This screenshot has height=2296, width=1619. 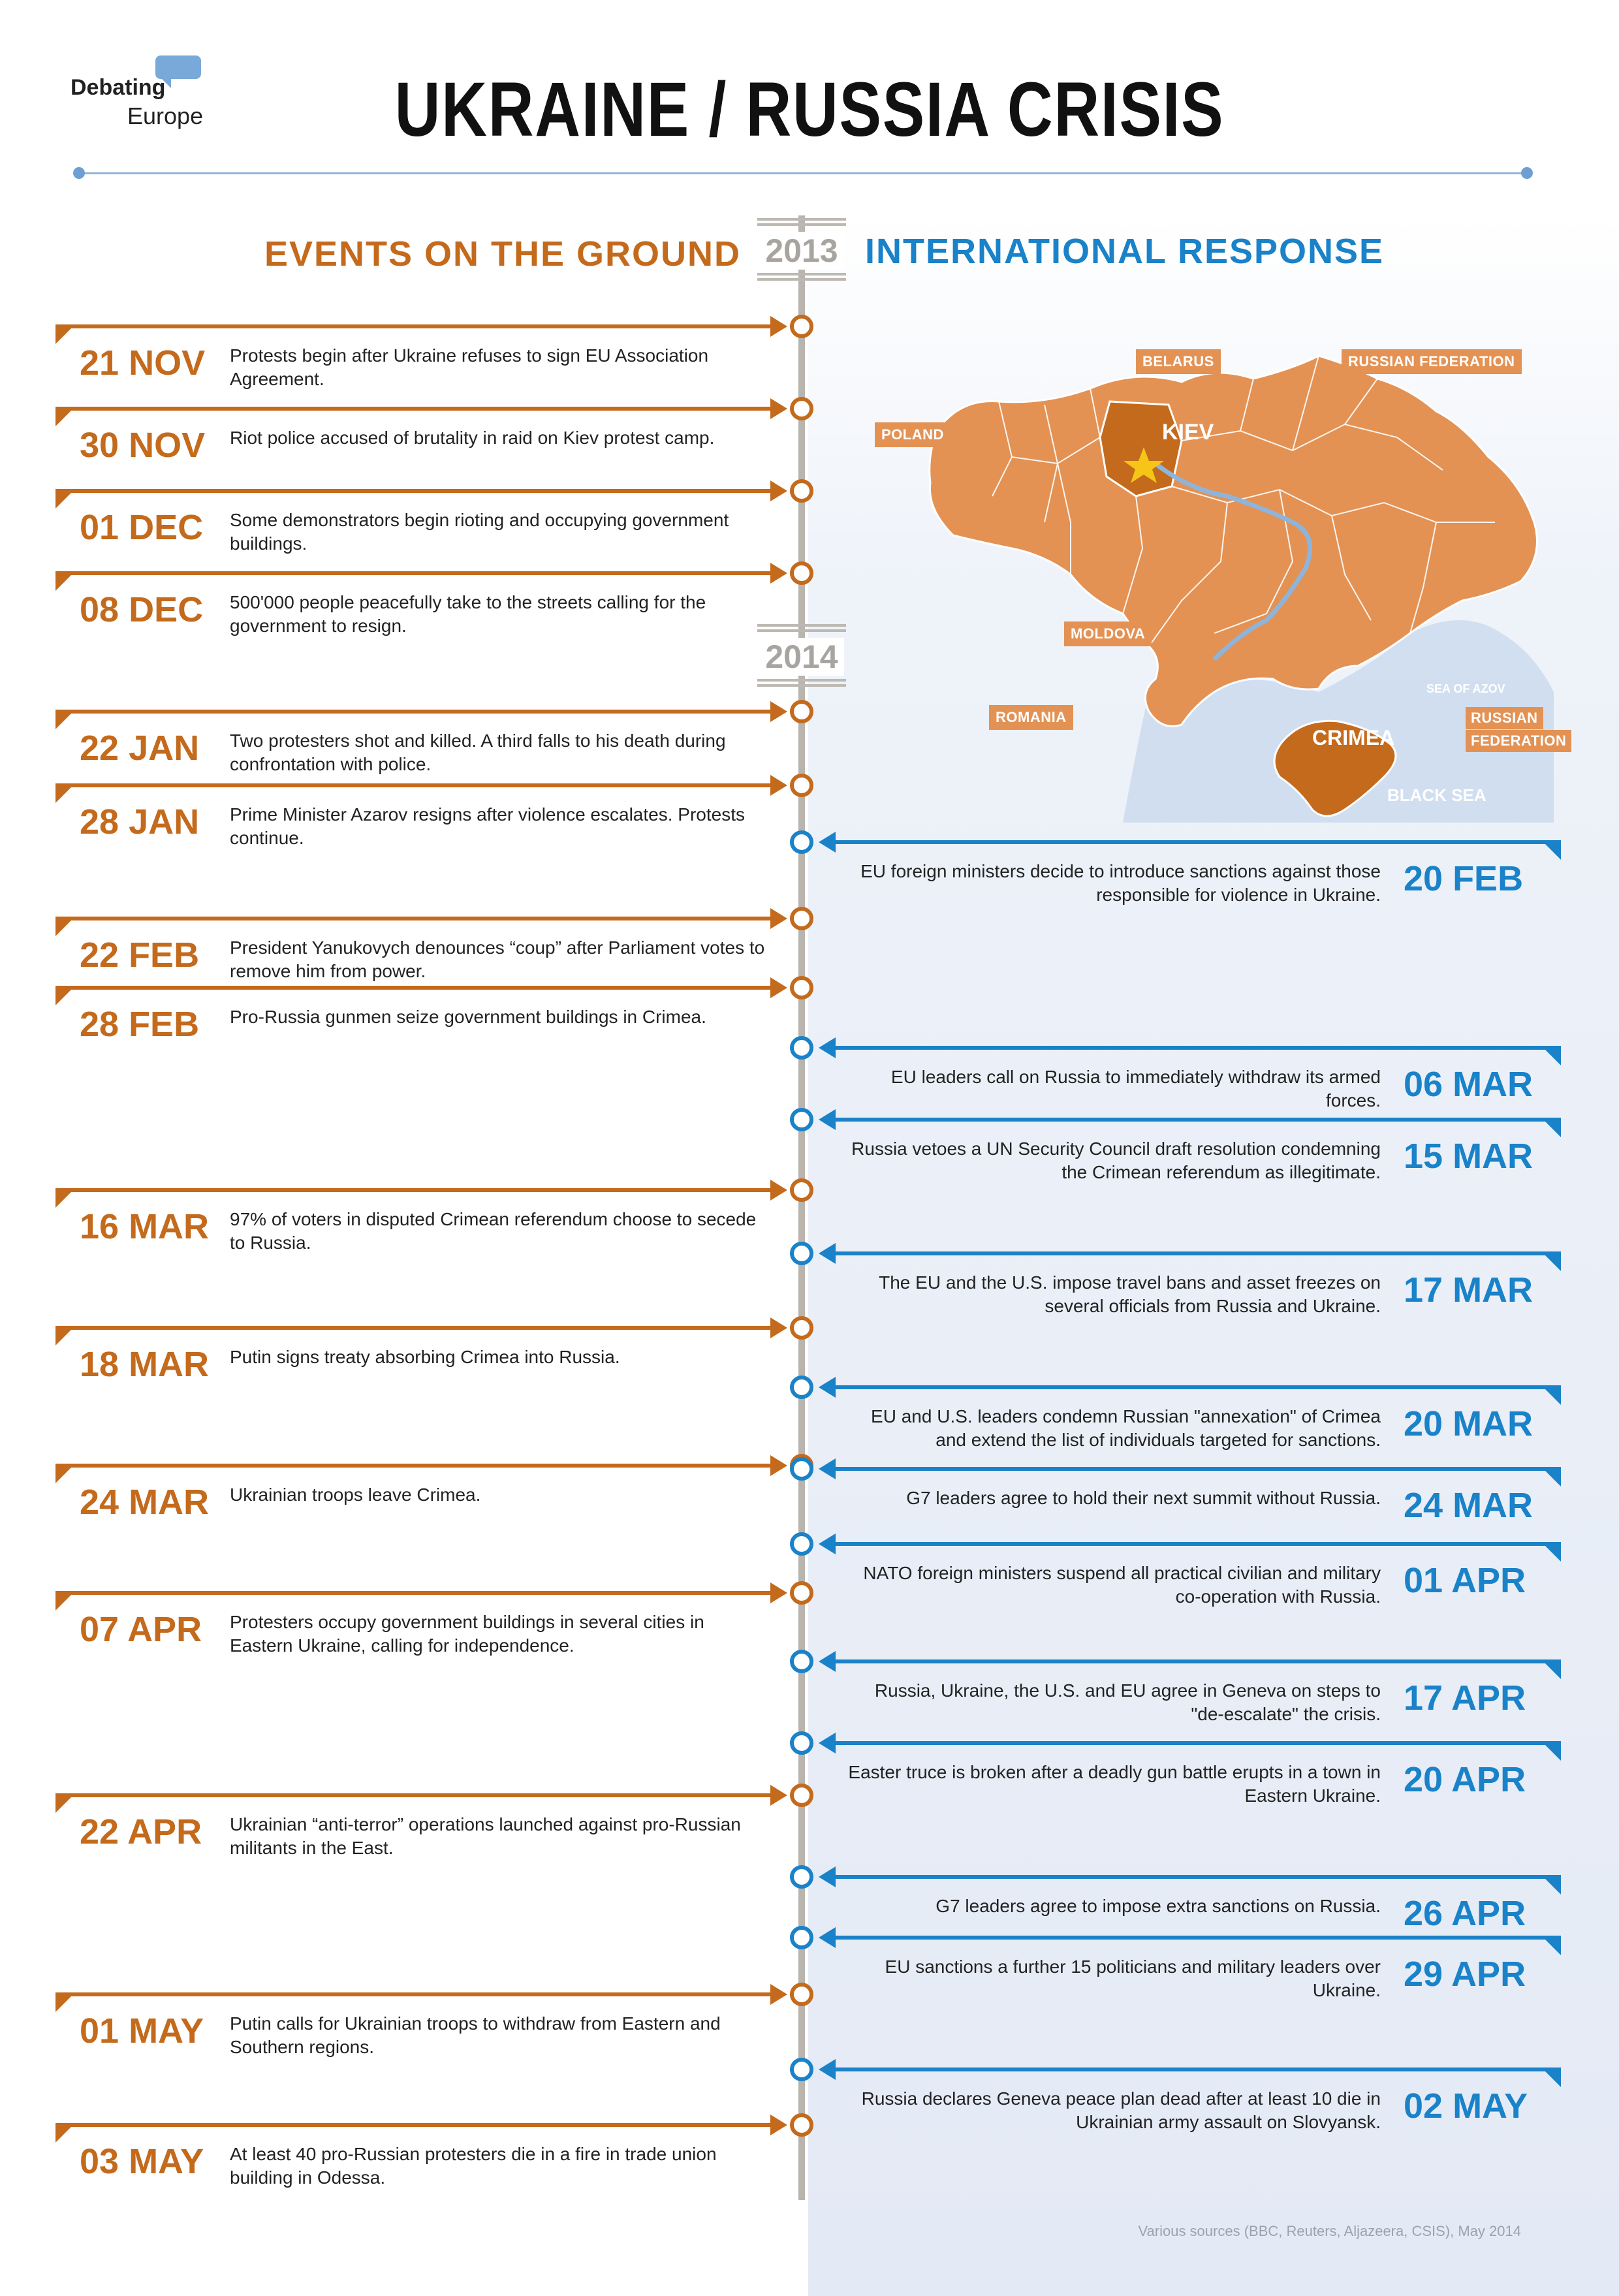 What do you see at coordinates (1469, 1290) in the screenshot?
I see `international-event-date: 17 MAR` at bounding box center [1469, 1290].